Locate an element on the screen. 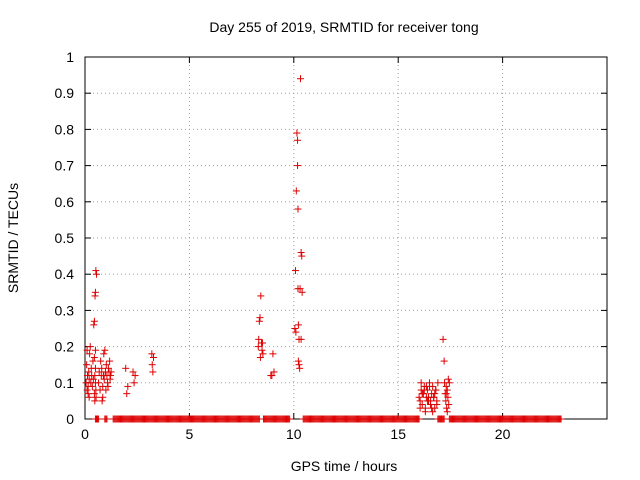 The height and width of the screenshot is (480, 640). y-tick-label: 0 is located at coordinates (70, 419).